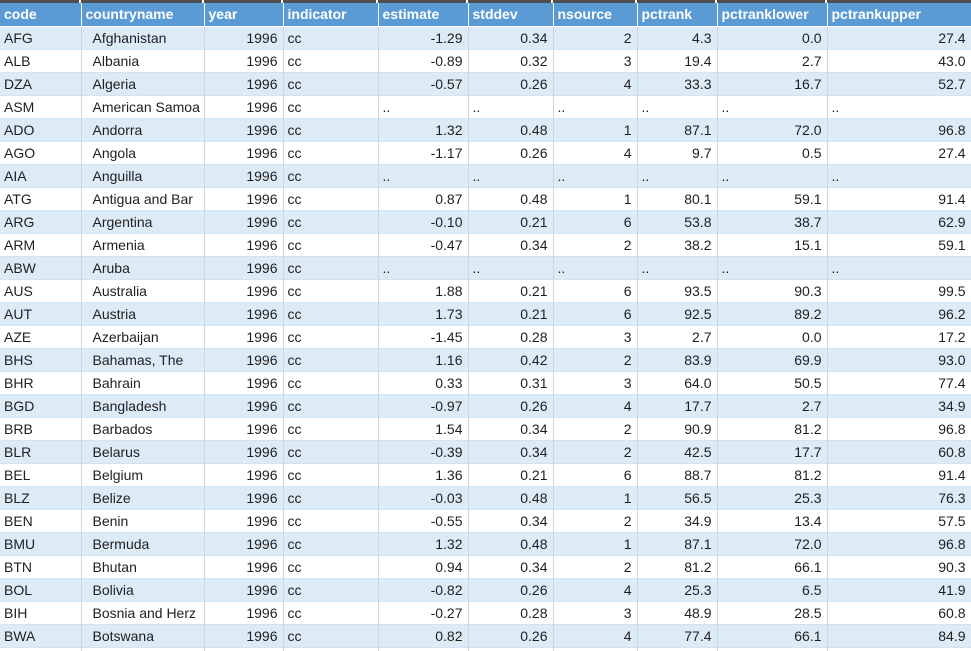 The height and width of the screenshot is (651, 971). What do you see at coordinates (41, 590) in the screenshot?
I see `cell-code: BOL` at bounding box center [41, 590].